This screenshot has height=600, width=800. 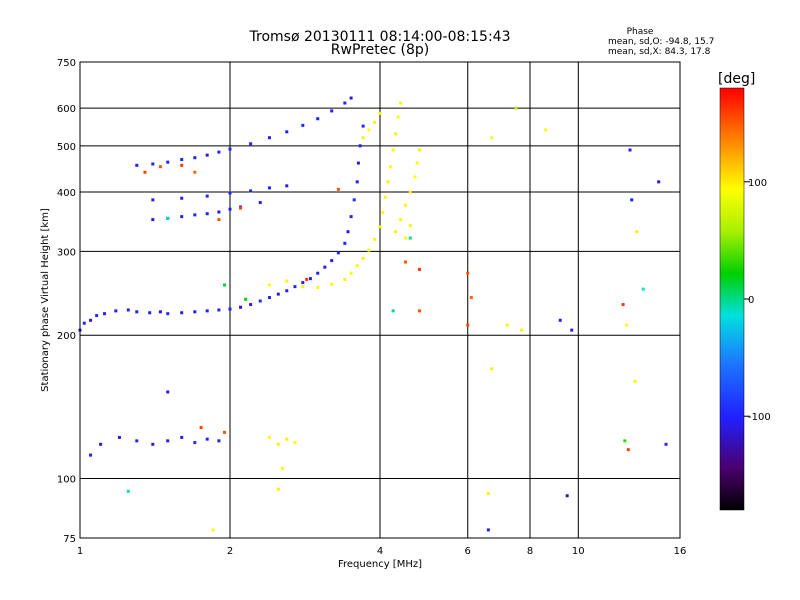 What do you see at coordinates (732, 299) in the screenshot?
I see `colorbar` at bounding box center [732, 299].